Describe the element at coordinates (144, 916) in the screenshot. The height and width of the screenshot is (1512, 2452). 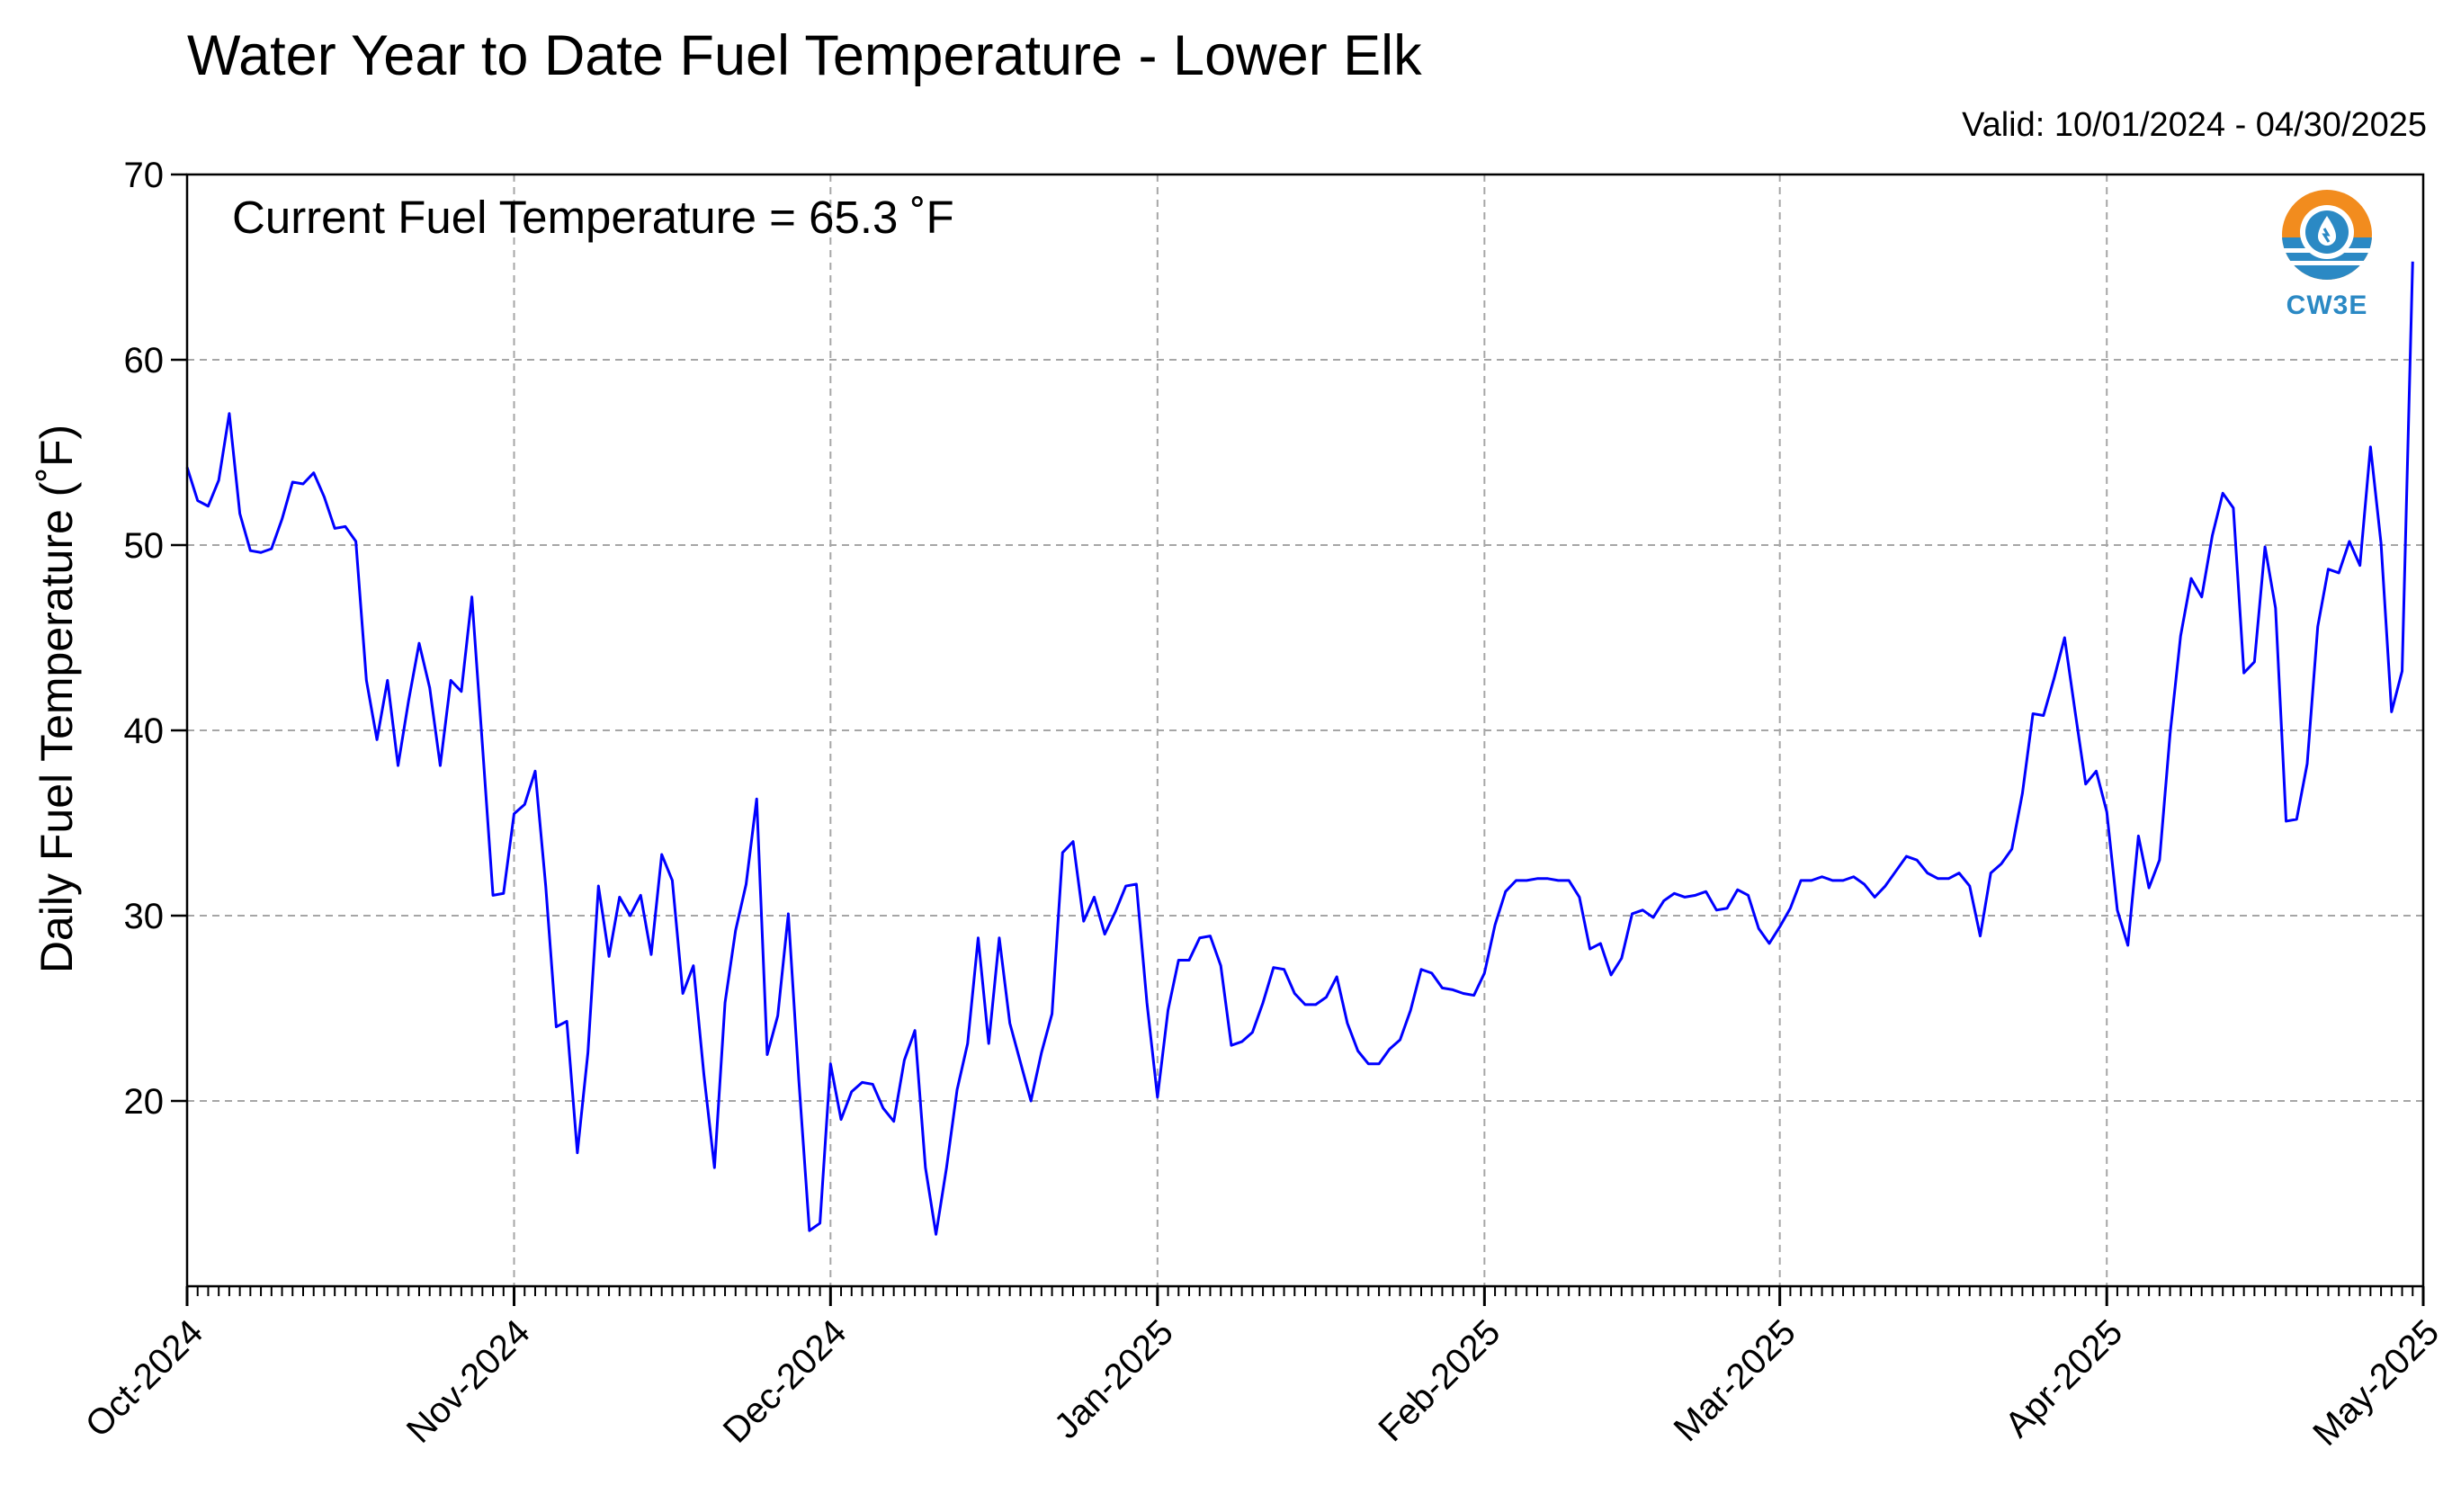
I see `y-tick-label: 30` at that location.